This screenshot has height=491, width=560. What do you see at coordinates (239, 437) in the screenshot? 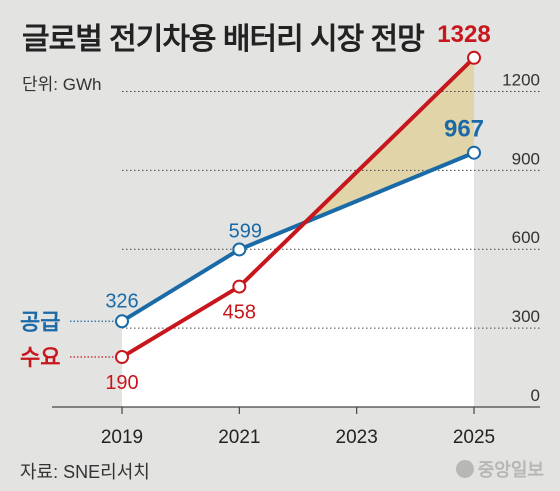
I see `x-tick-label: 2021` at bounding box center [239, 437].